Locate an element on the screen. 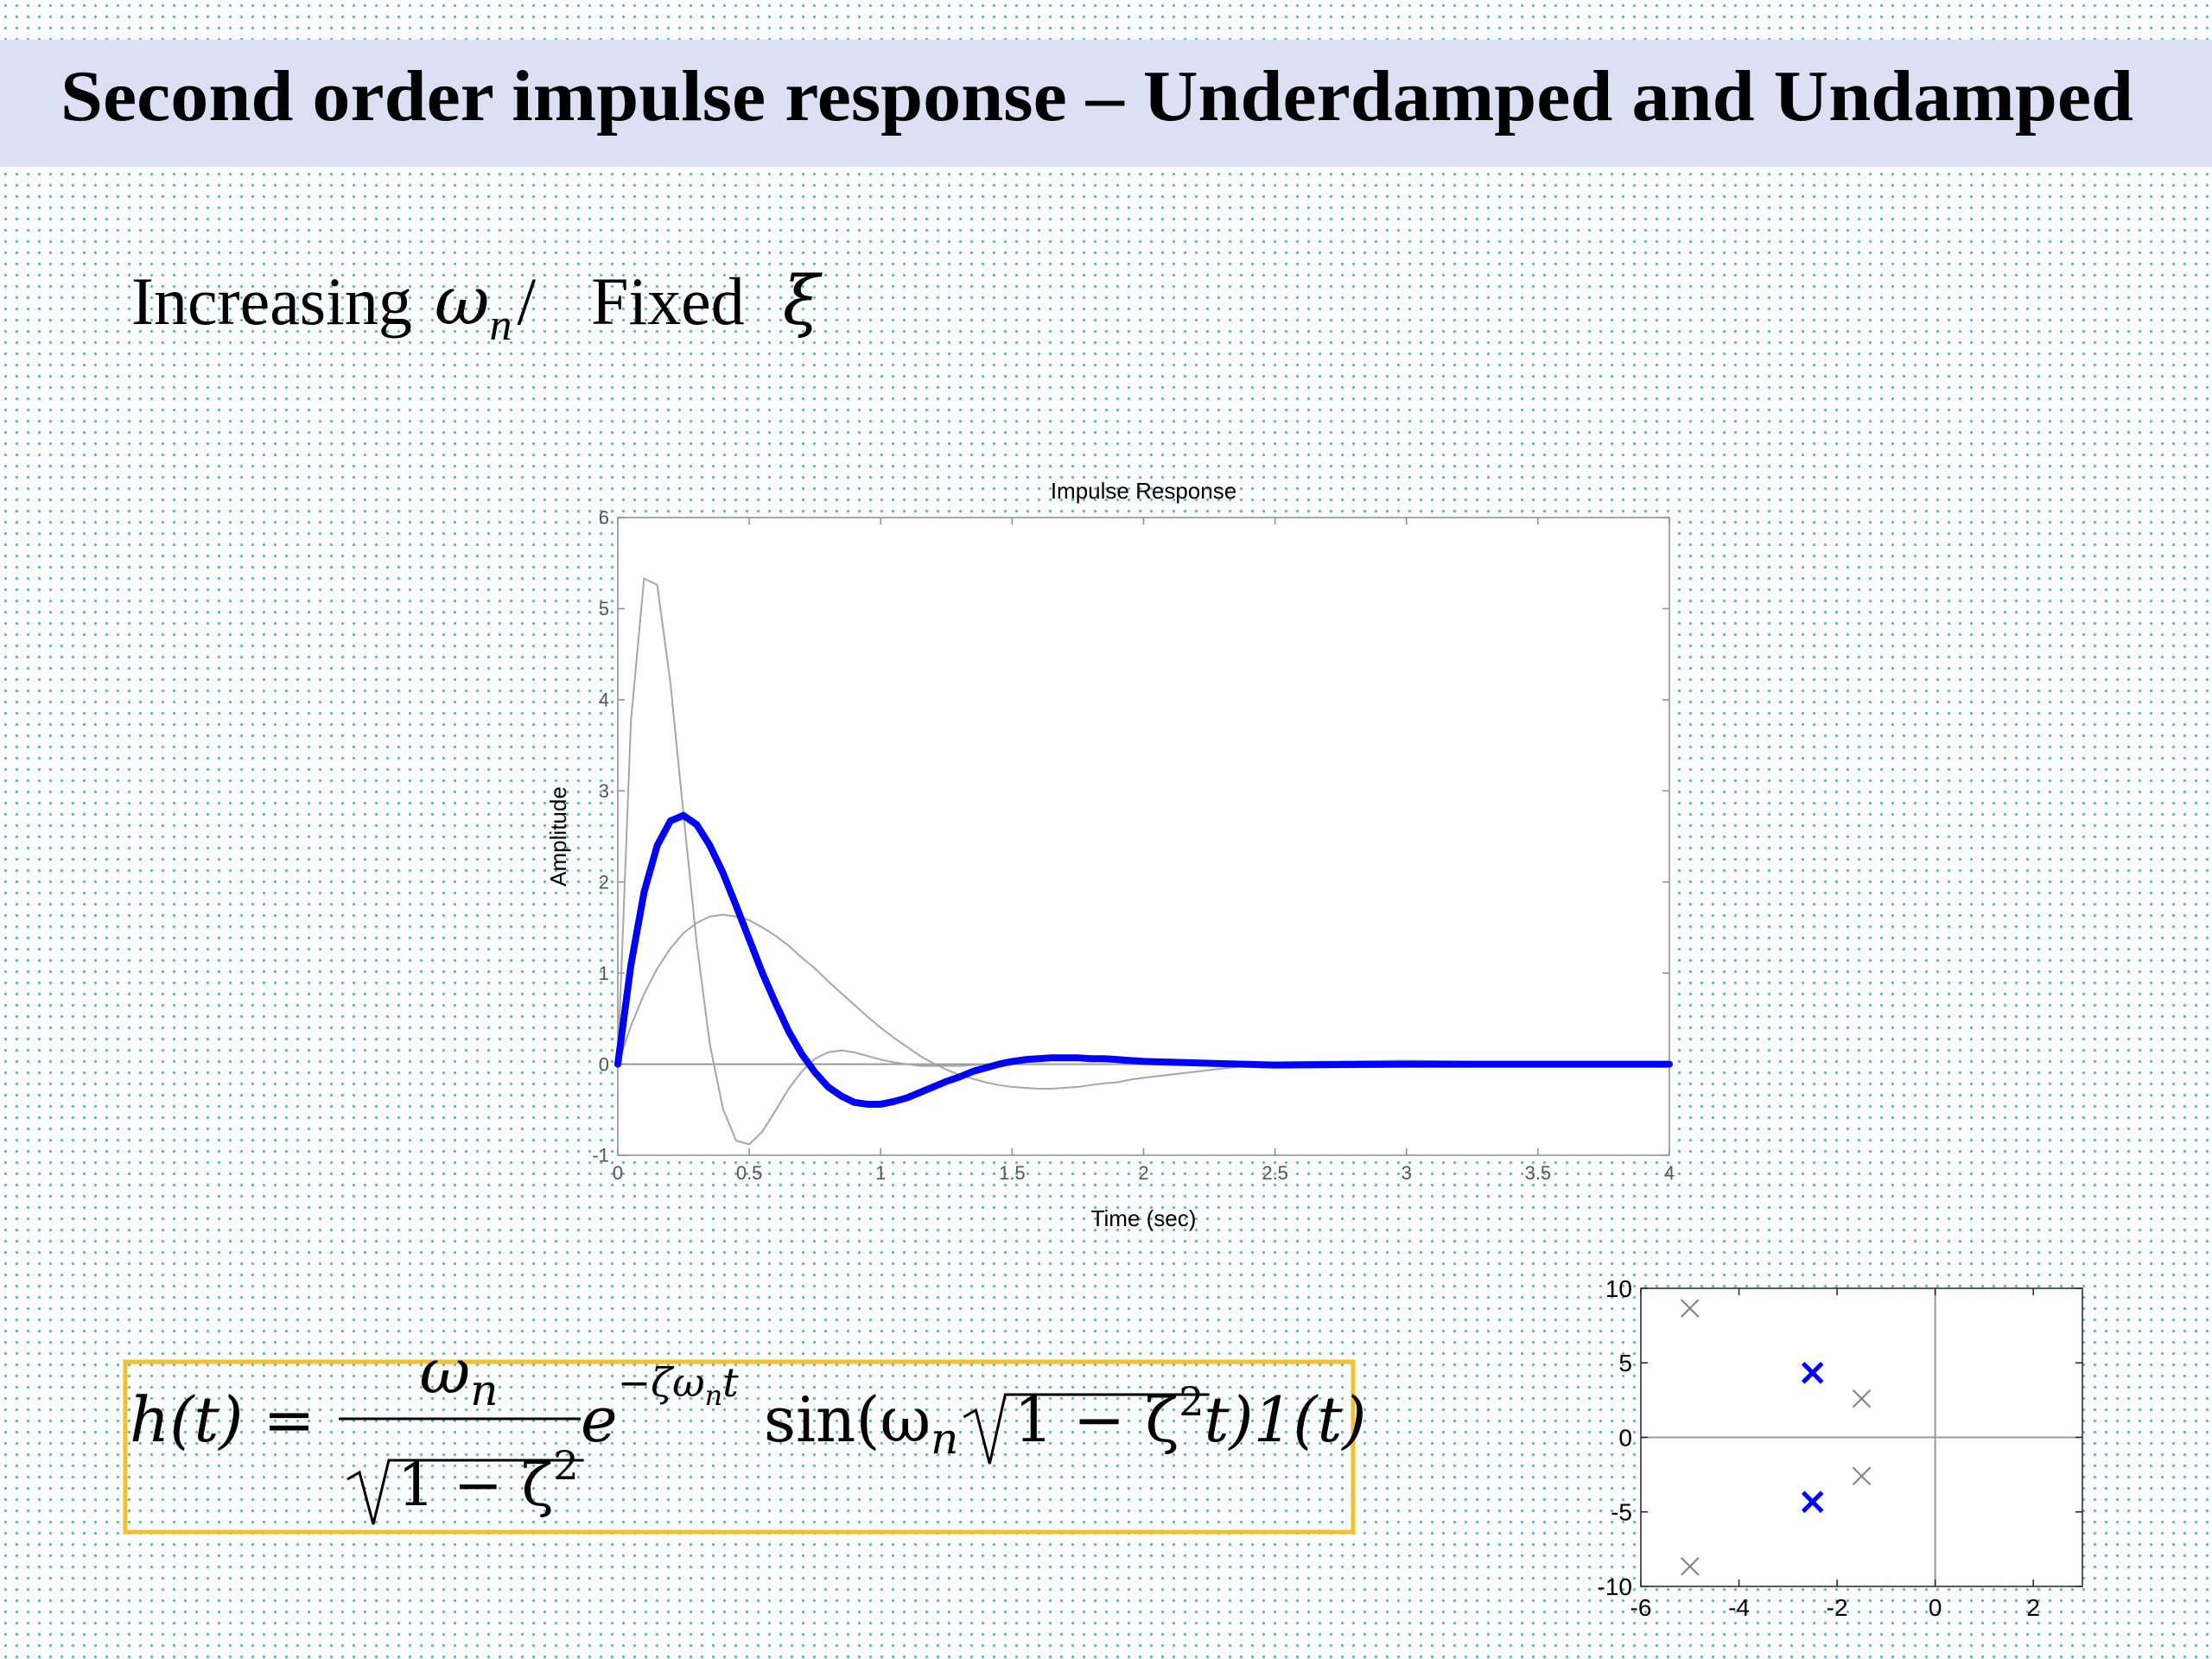 This screenshot has width=2212, height=1659. x-tick-label: 1 is located at coordinates (880, 1173).